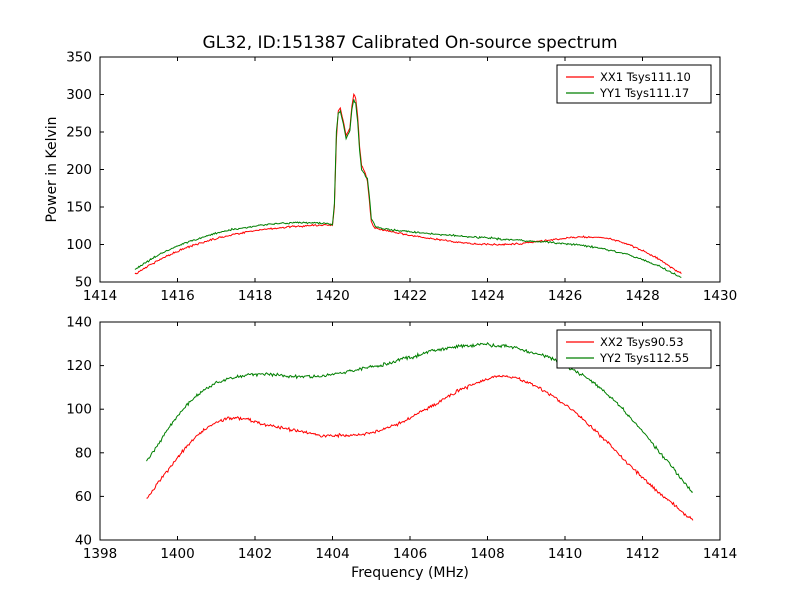 This screenshot has height=600, width=800. Describe the element at coordinates (177, 296) in the screenshot. I see `x-tick-label: 1416` at that location.